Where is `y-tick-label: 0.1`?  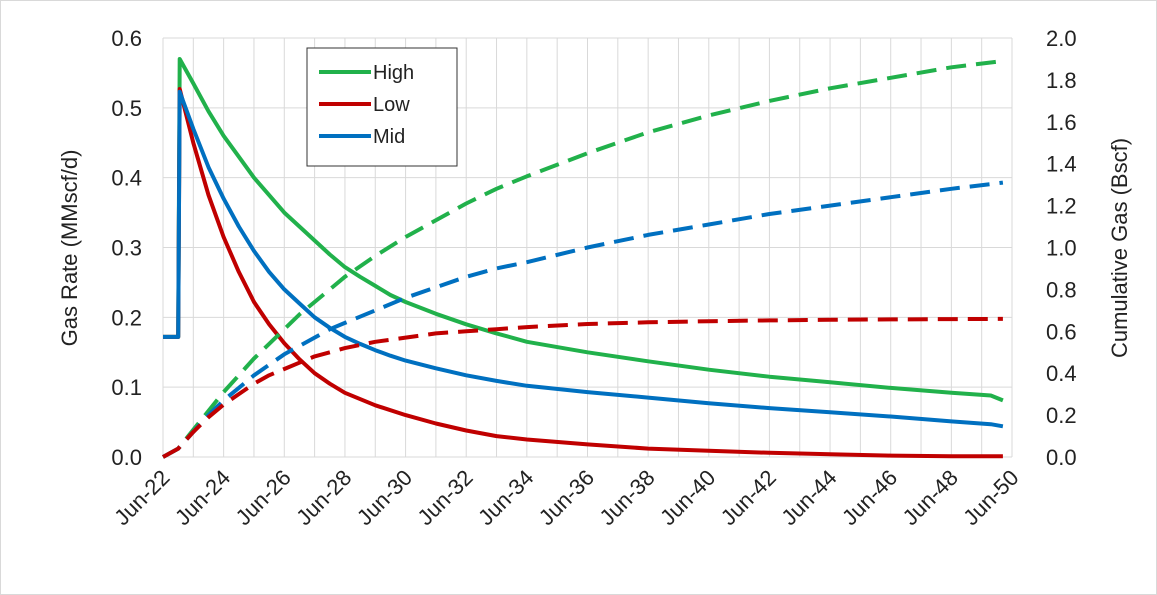
y-tick-label: 0.1 is located at coordinates (126, 387).